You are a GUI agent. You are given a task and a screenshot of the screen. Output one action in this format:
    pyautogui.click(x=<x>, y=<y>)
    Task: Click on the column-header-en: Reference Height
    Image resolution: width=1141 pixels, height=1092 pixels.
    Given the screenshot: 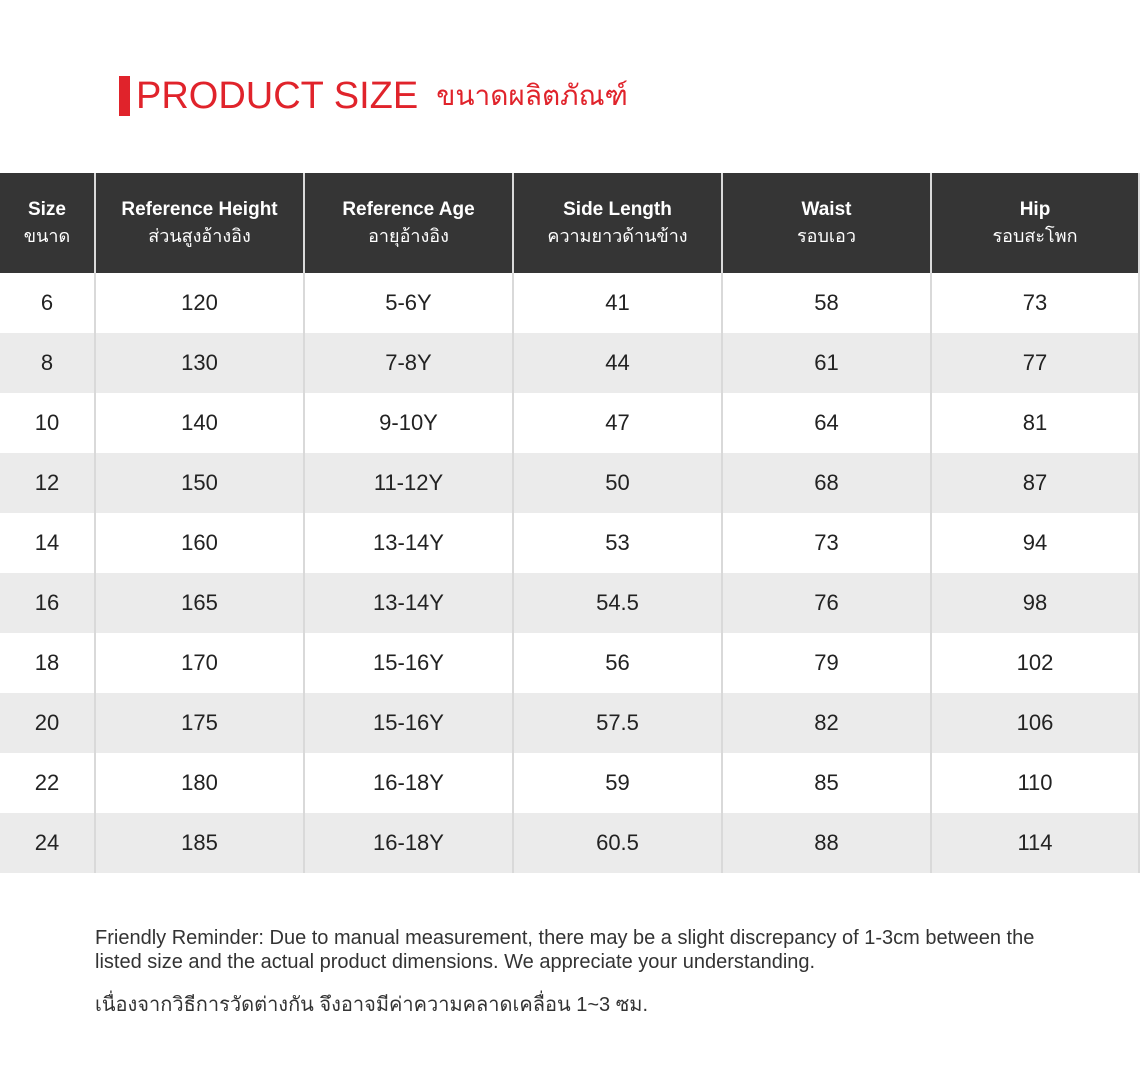 What is the action you would take?
    pyautogui.click(x=199, y=209)
    